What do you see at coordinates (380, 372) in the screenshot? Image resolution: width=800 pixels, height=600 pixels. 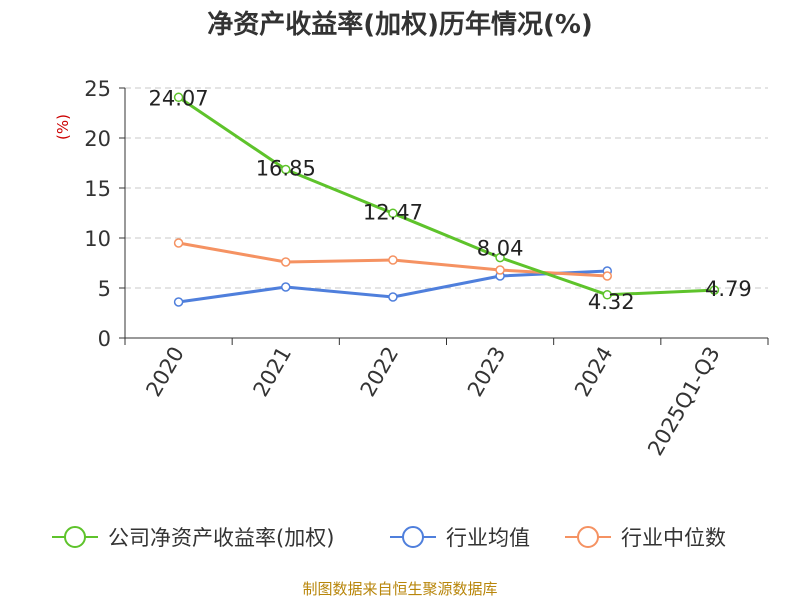 I see `x-tick-label: 2022` at bounding box center [380, 372].